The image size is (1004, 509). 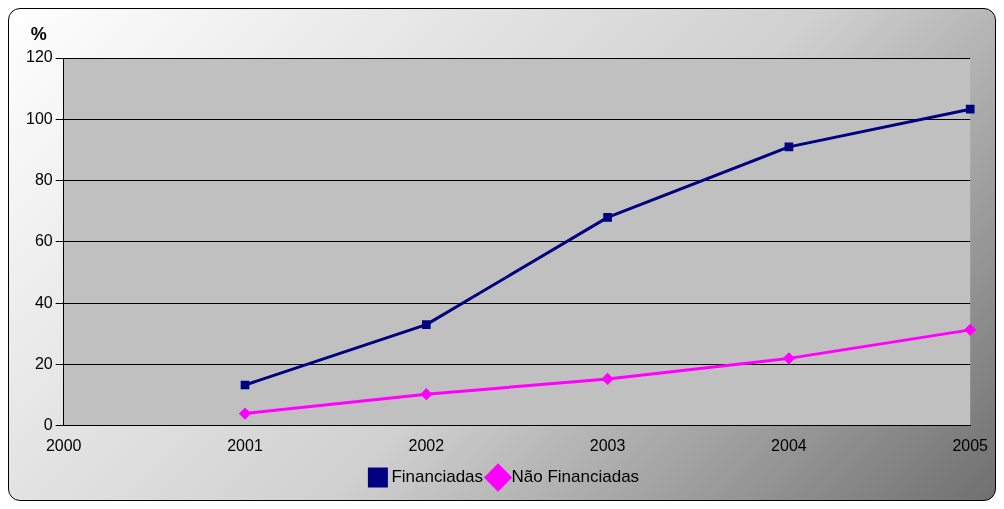 What do you see at coordinates (789, 445) in the screenshot?
I see `x-tick-label: 2004` at bounding box center [789, 445].